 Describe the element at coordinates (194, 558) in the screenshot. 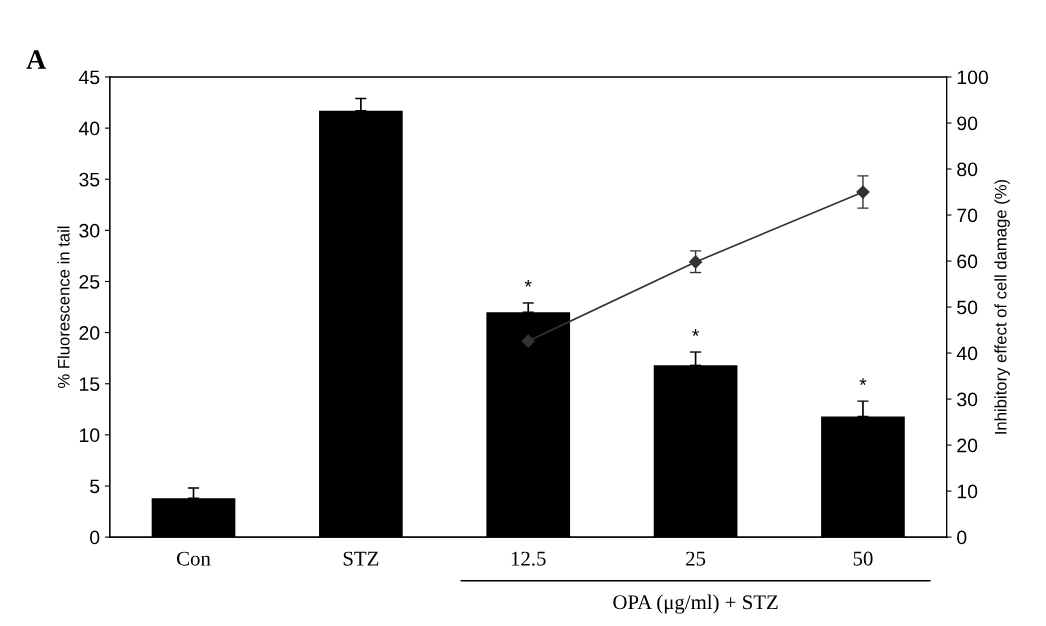

I see `x-tick-label: Con` at that location.